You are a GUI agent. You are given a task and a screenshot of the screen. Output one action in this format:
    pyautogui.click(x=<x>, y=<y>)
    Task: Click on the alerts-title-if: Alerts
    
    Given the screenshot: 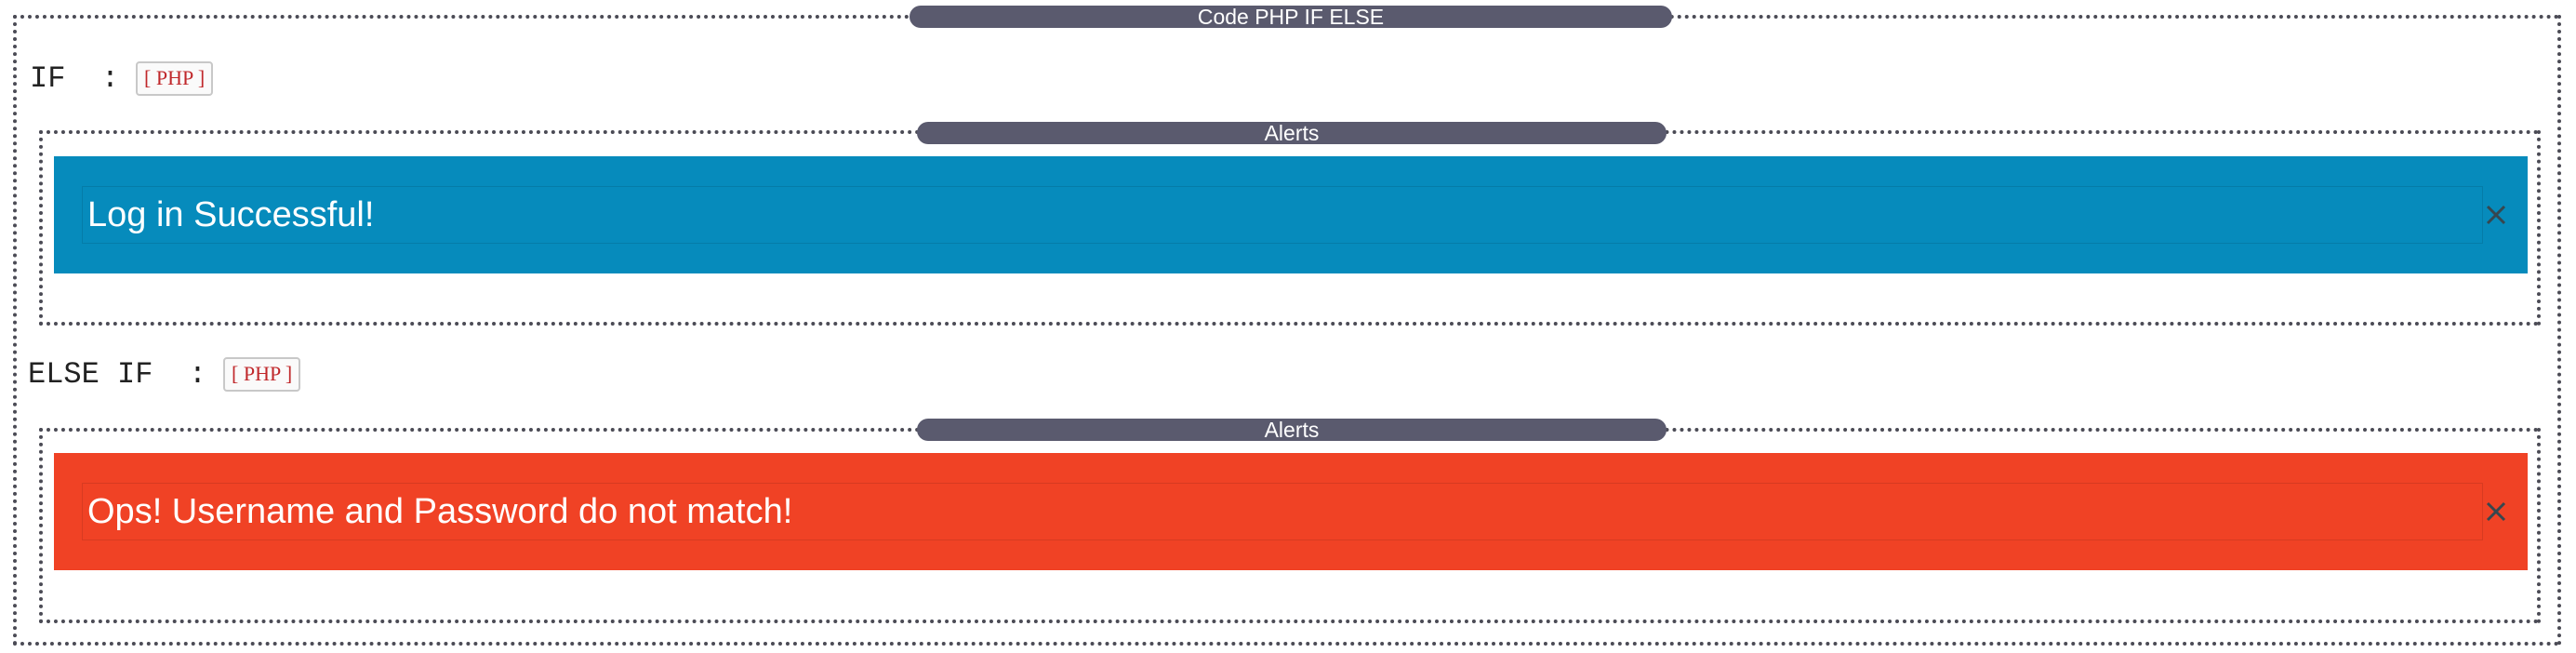 What is the action you would take?
    pyautogui.click(x=1291, y=133)
    